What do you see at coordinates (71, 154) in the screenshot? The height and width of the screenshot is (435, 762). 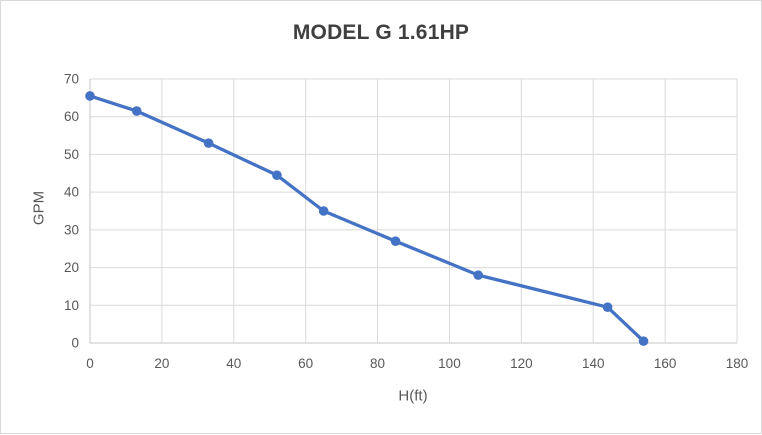 I see `y-tick-label: 50` at bounding box center [71, 154].